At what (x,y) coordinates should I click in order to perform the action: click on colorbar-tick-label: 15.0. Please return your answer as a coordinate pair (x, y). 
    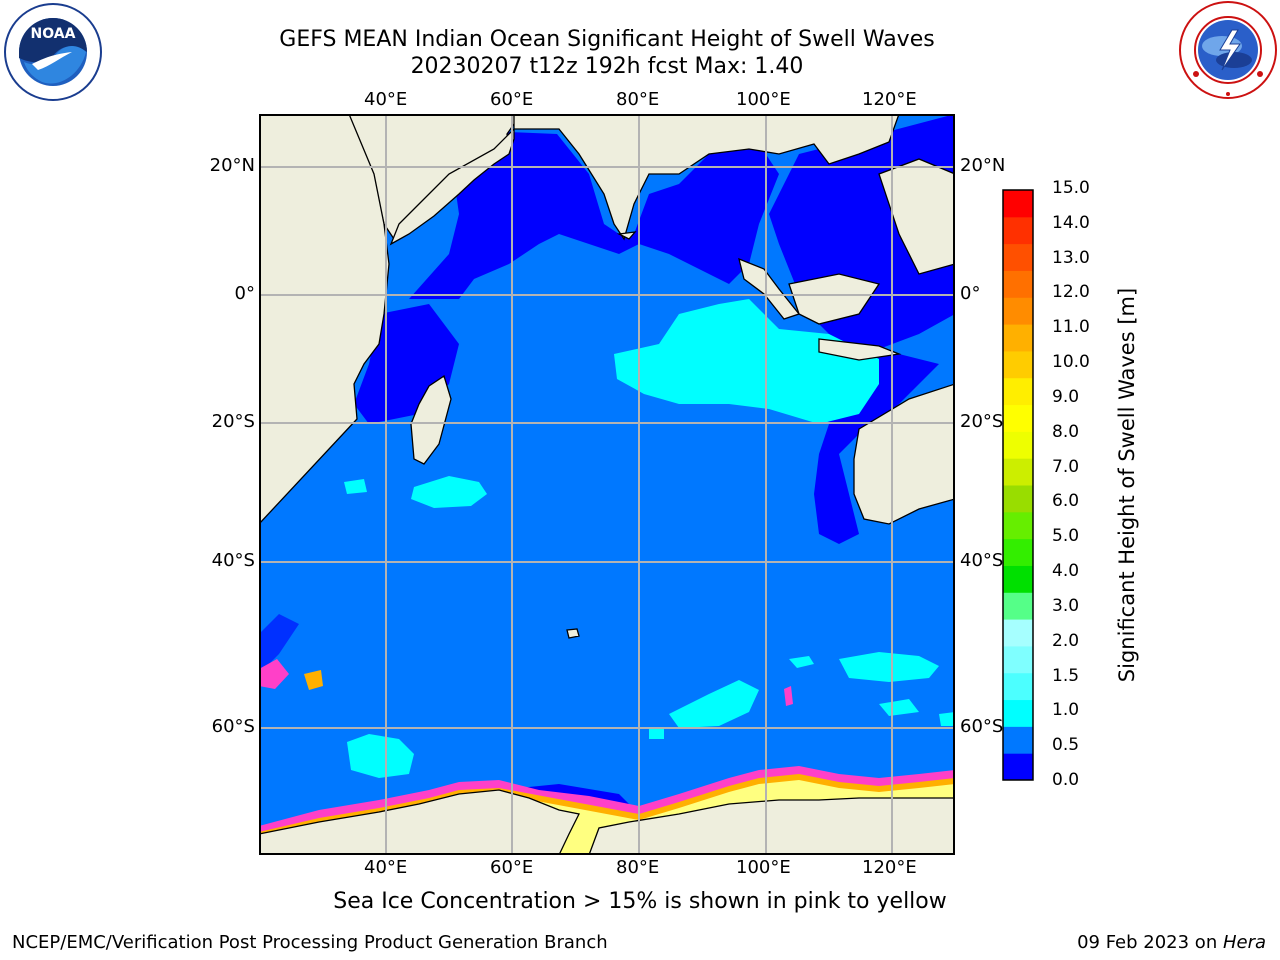
    Looking at the image, I should click on (1071, 188).